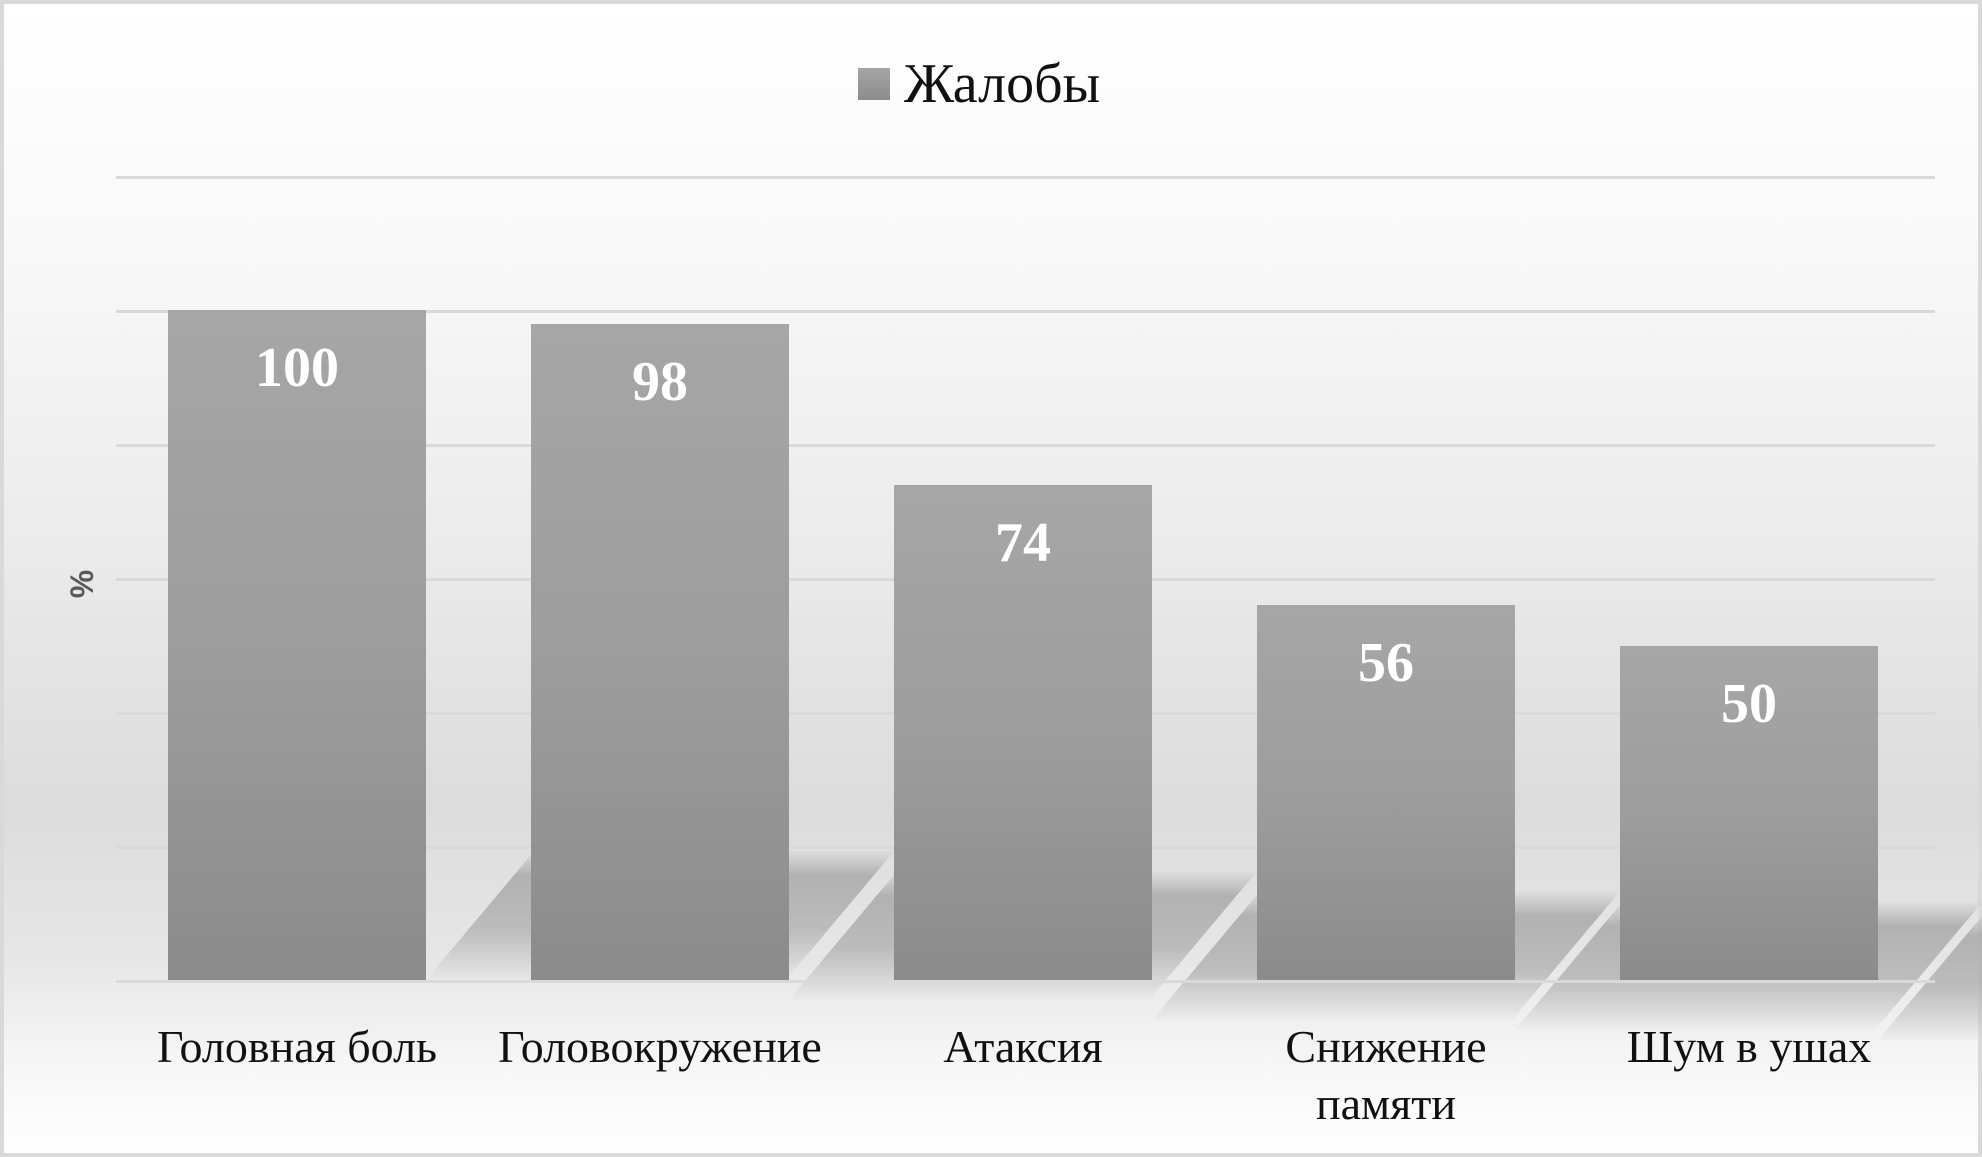 The width and height of the screenshot is (1982, 1157). I want to click on y-axis-title: %, so click(81, 584).